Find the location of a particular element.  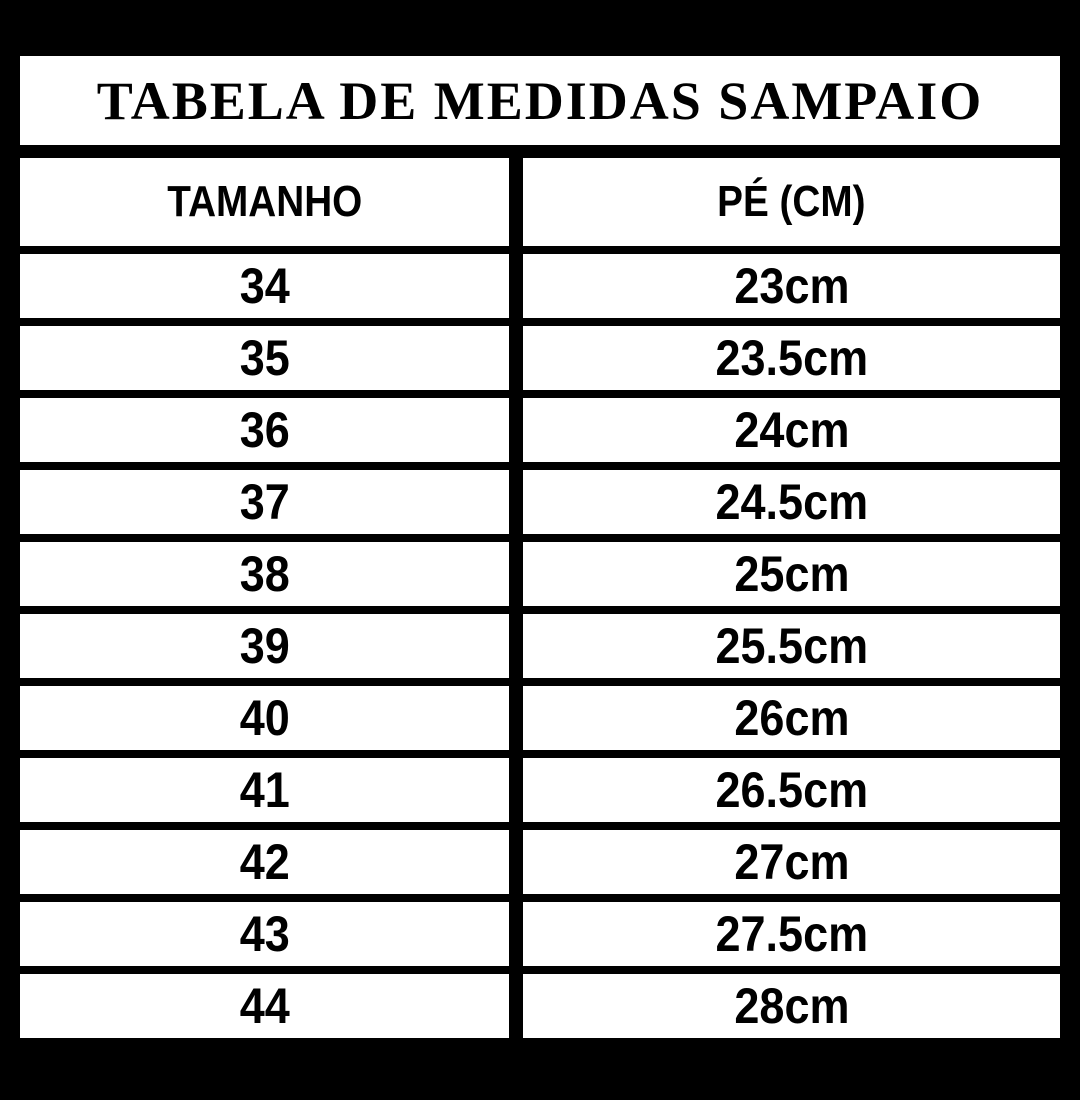

size-cell: 36 is located at coordinates (264, 430).